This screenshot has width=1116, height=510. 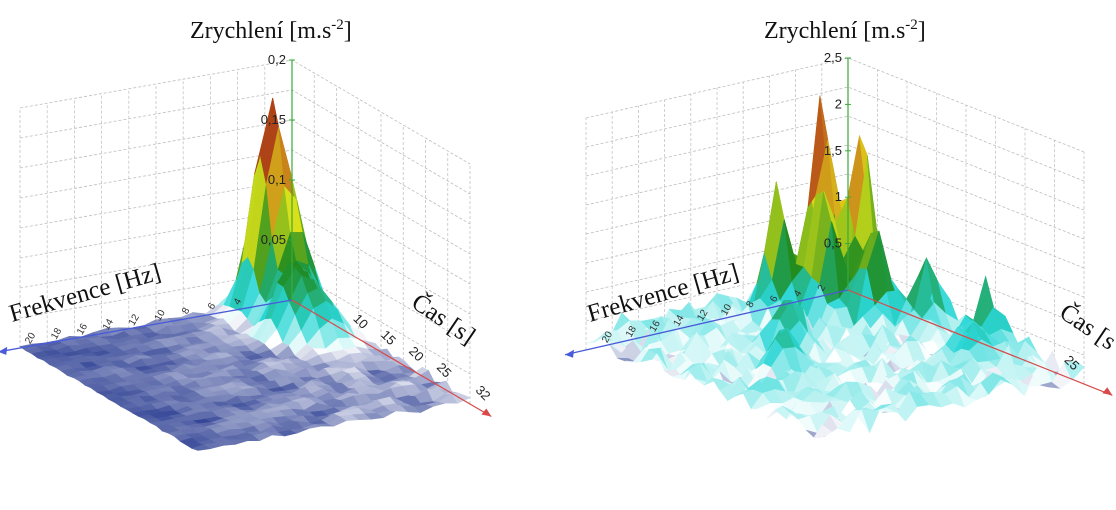 What do you see at coordinates (838, 103) in the screenshot?
I see `z-tick-label: 2` at bounding box center [838, 103].